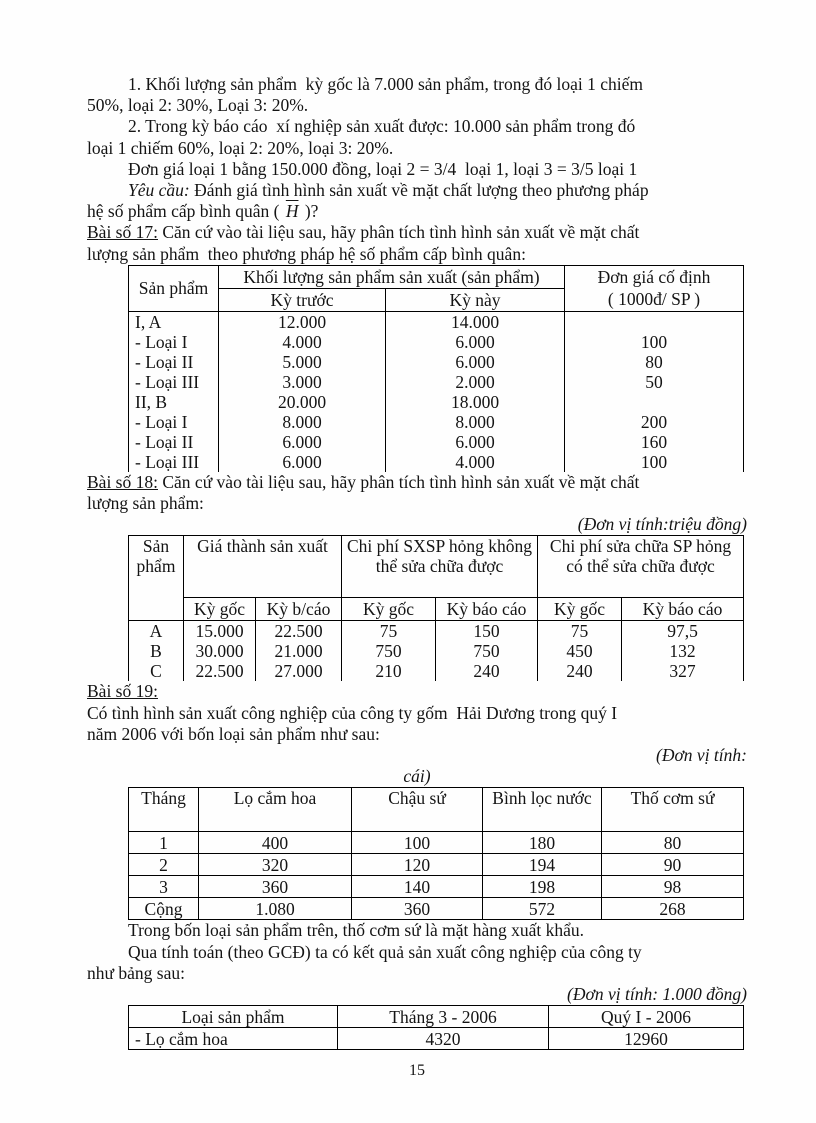  I want to click on table-cell: 80, so click(654, 361).